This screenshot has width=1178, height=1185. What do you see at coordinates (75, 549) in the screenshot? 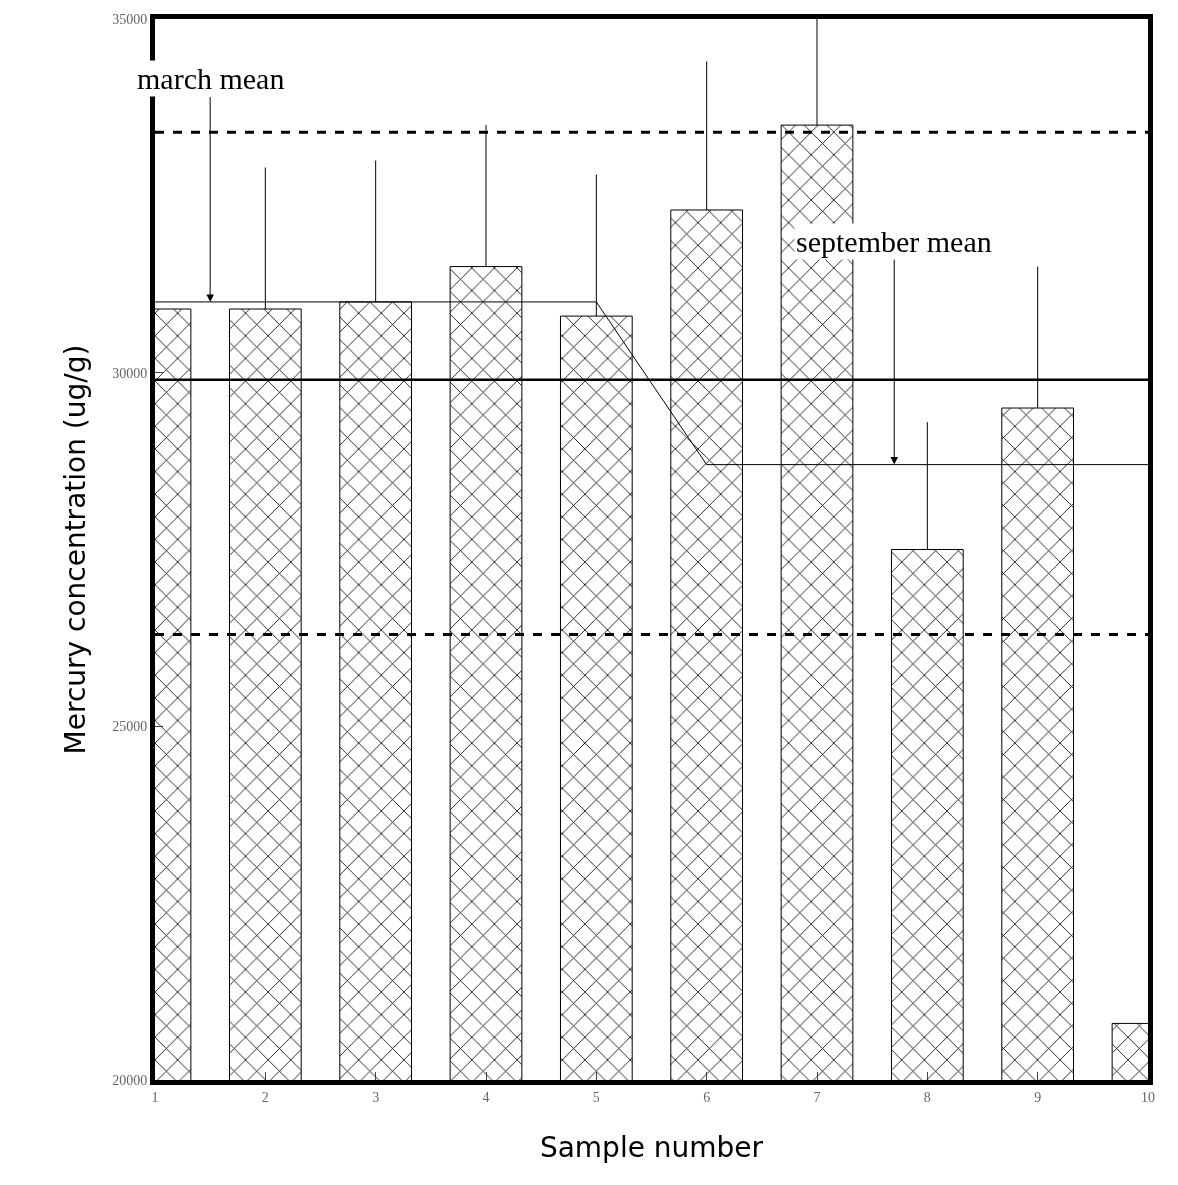
I see `y-axis-title: Mercury concentration (ug/g)` at bounding box center [75, 549].